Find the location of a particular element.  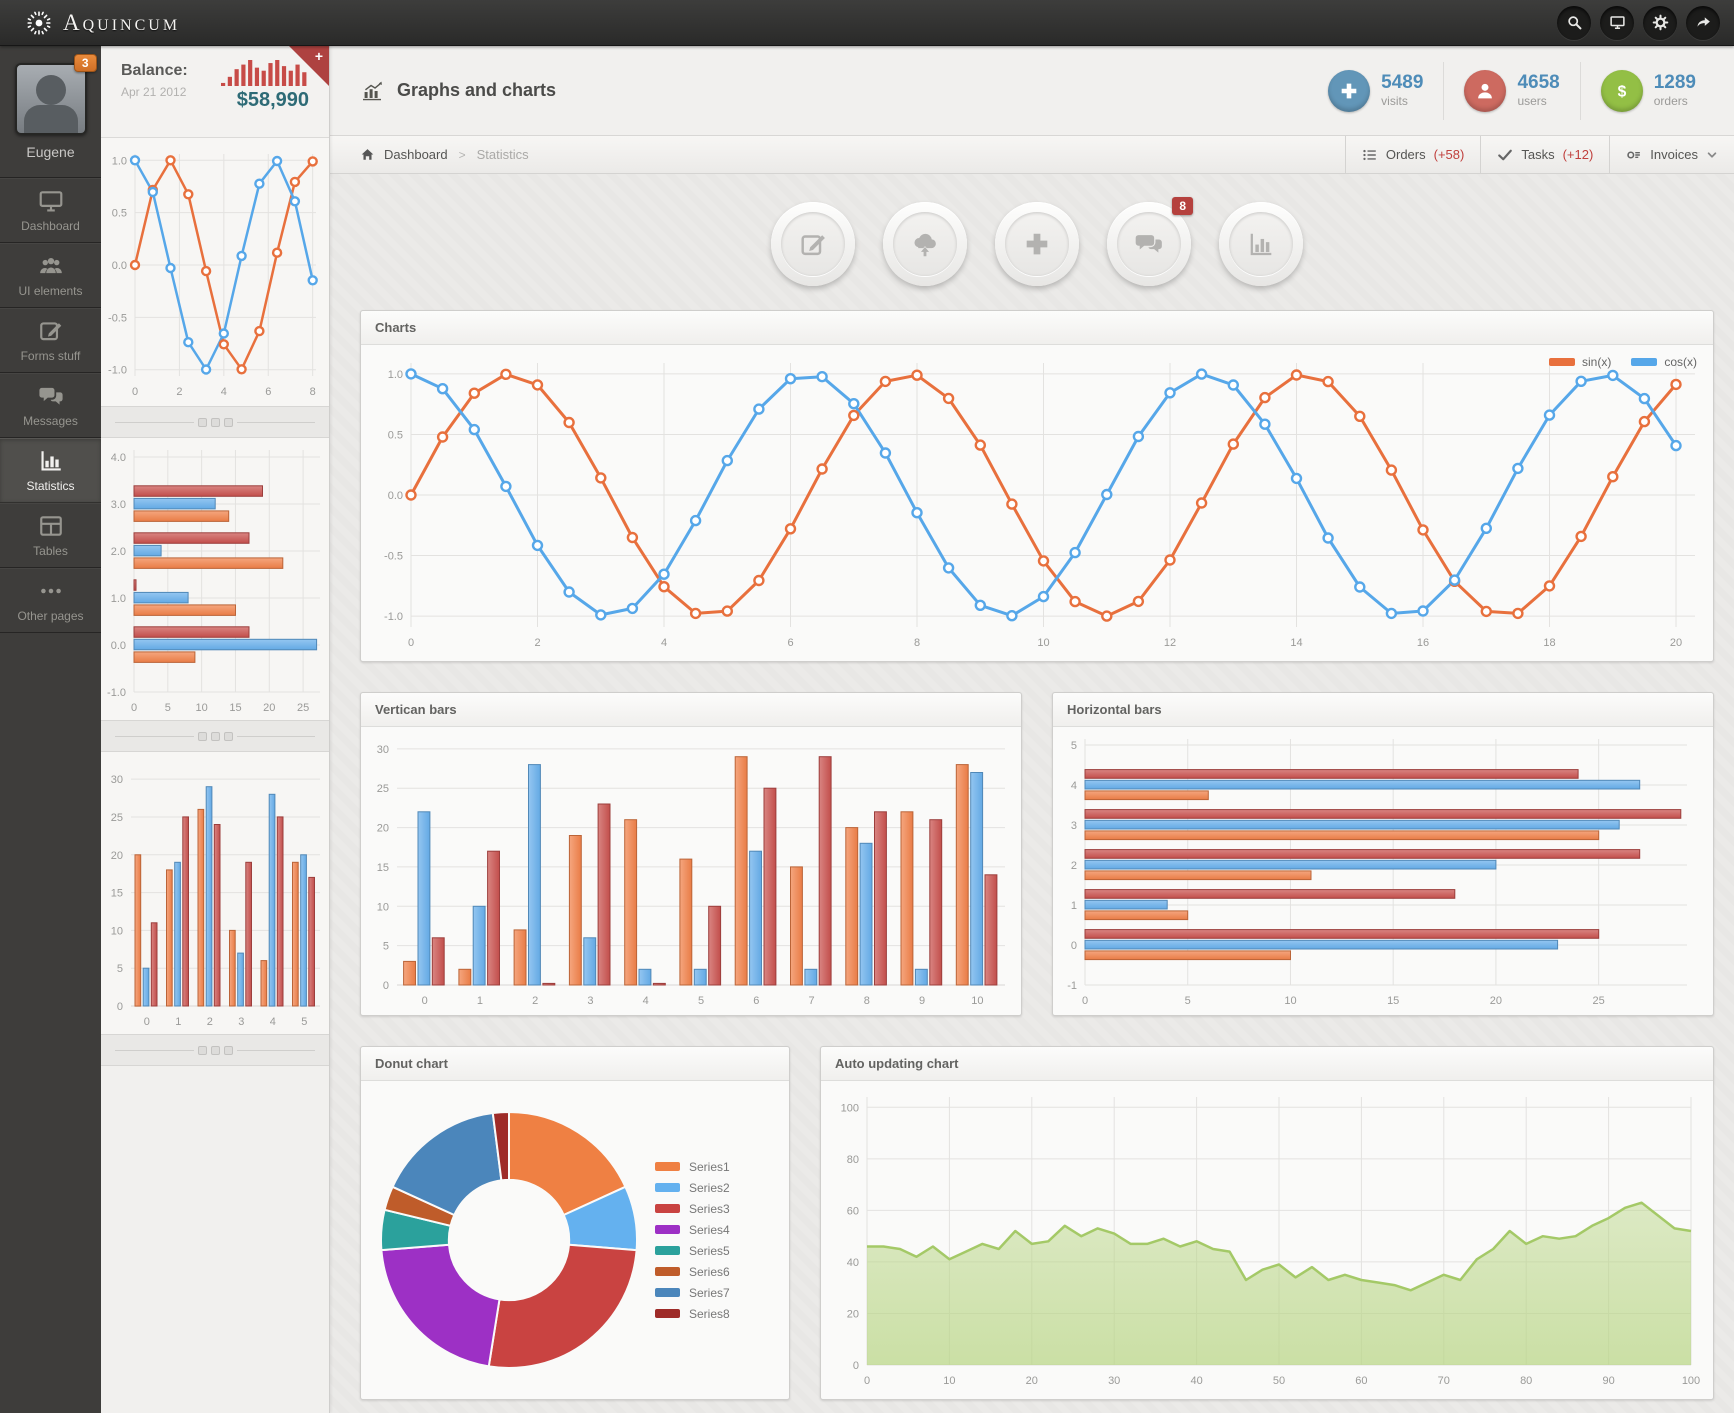

donut-legend-item: Series7 is located at coordinates (718, 1293).